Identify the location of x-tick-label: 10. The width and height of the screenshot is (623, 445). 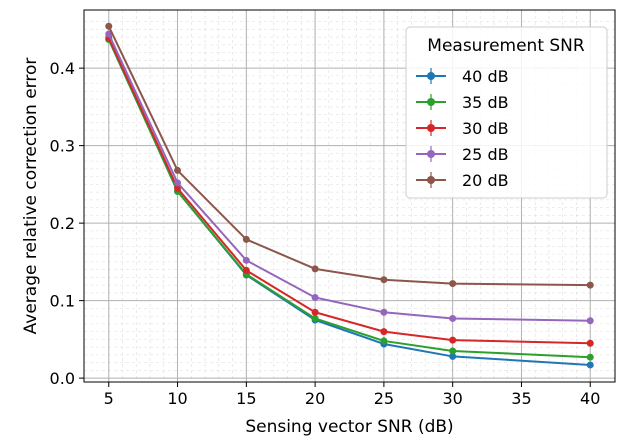
(177, 398).